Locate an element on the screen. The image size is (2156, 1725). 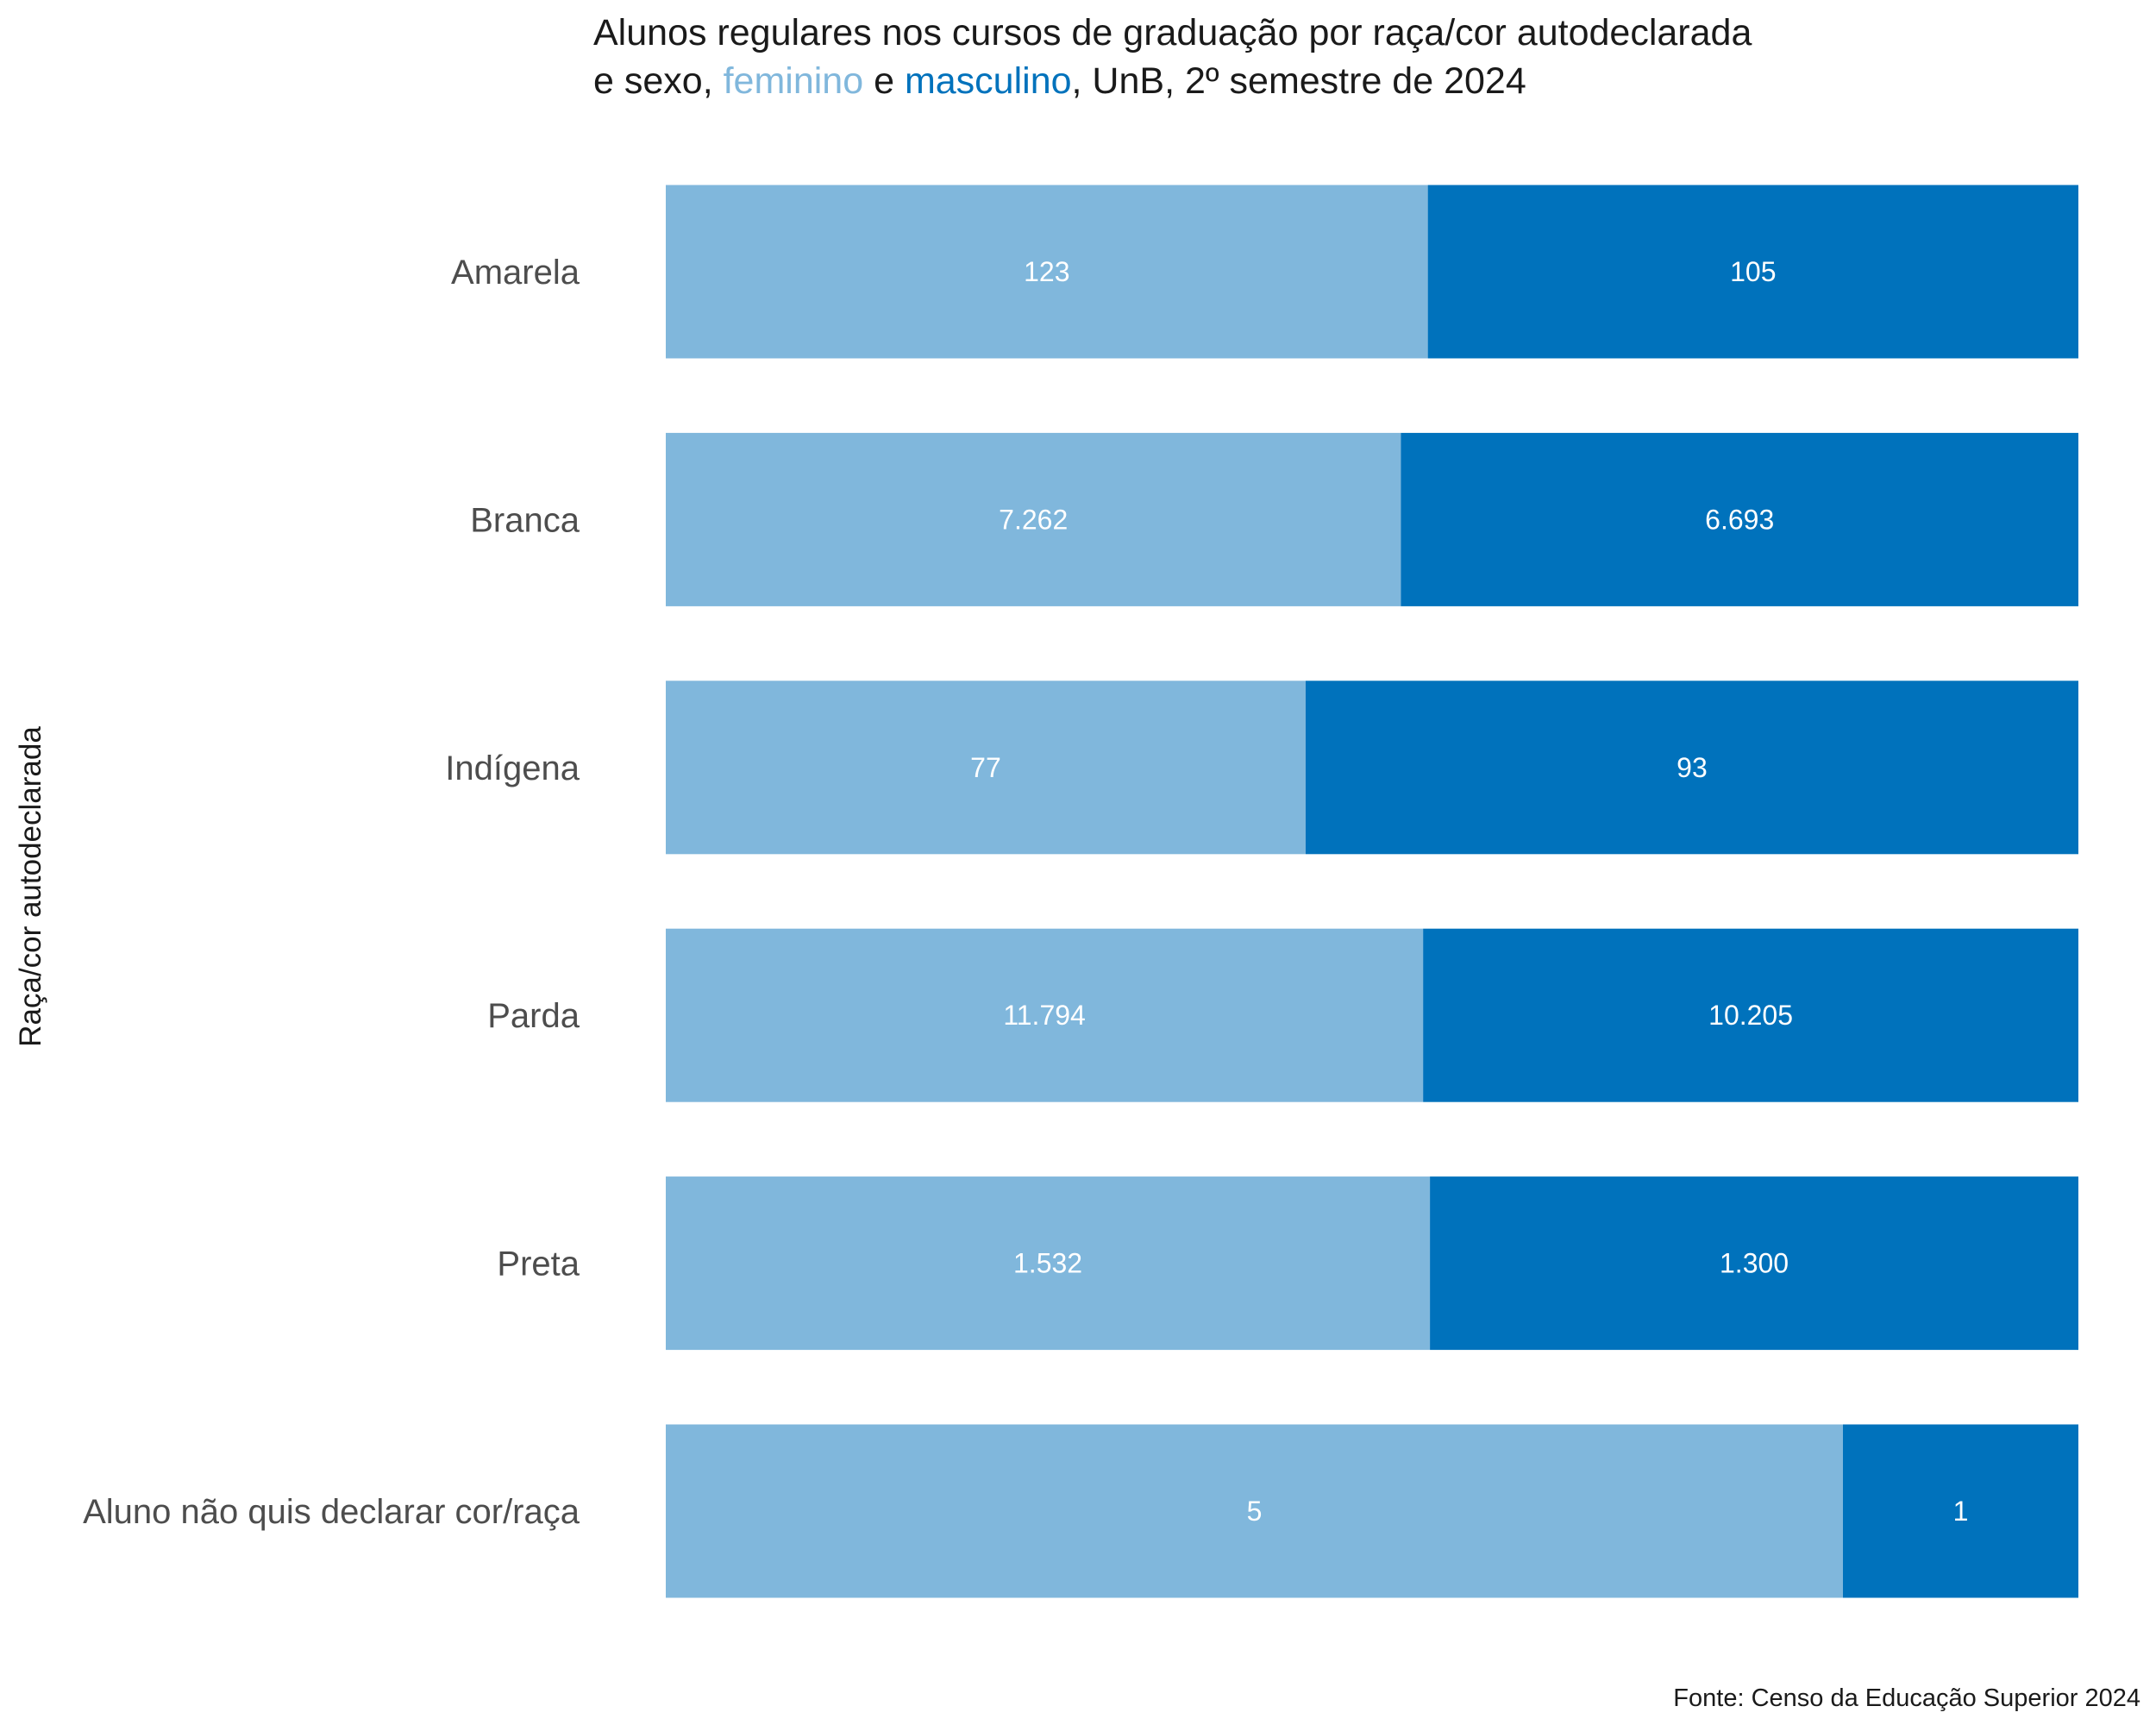
bar-aluno-nao-quis-declarar-cor-raca-masculino is located at coordinates (1960, 1511).